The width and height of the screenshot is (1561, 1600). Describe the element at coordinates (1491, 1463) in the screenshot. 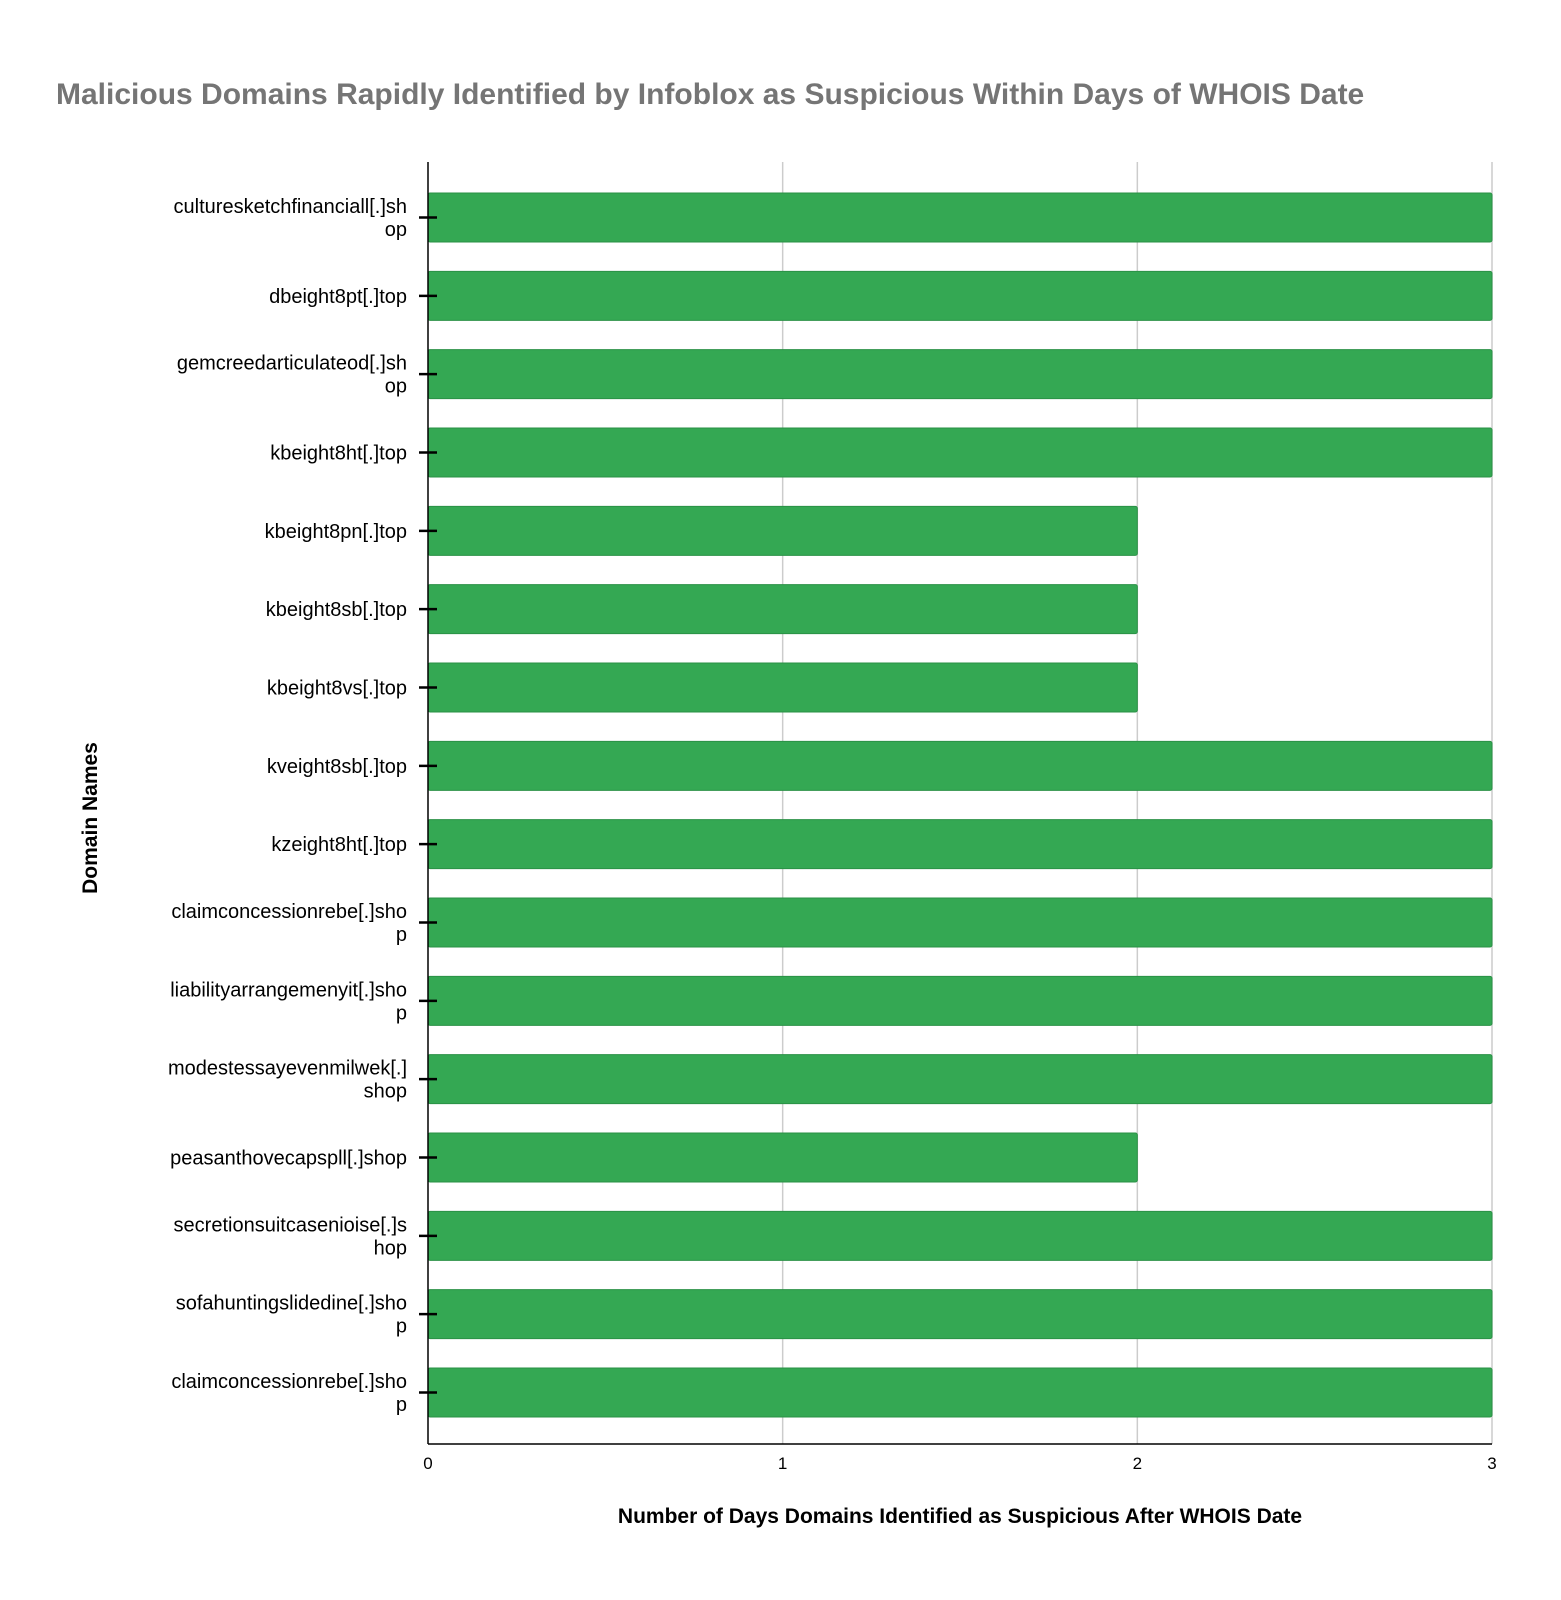

I see `x-tick-label: 3` at that location.